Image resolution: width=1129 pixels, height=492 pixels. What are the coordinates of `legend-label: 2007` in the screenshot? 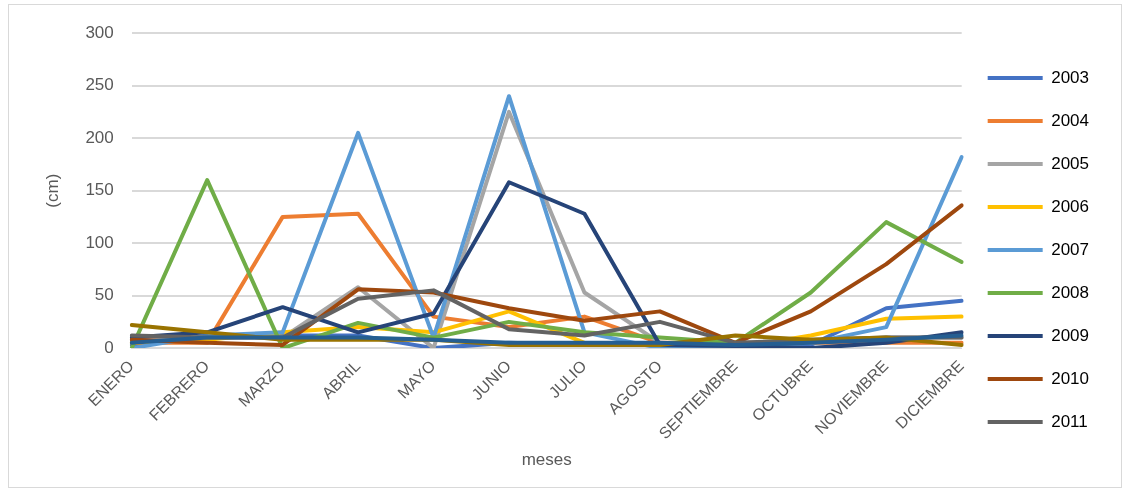 It's located at (1070, 249).